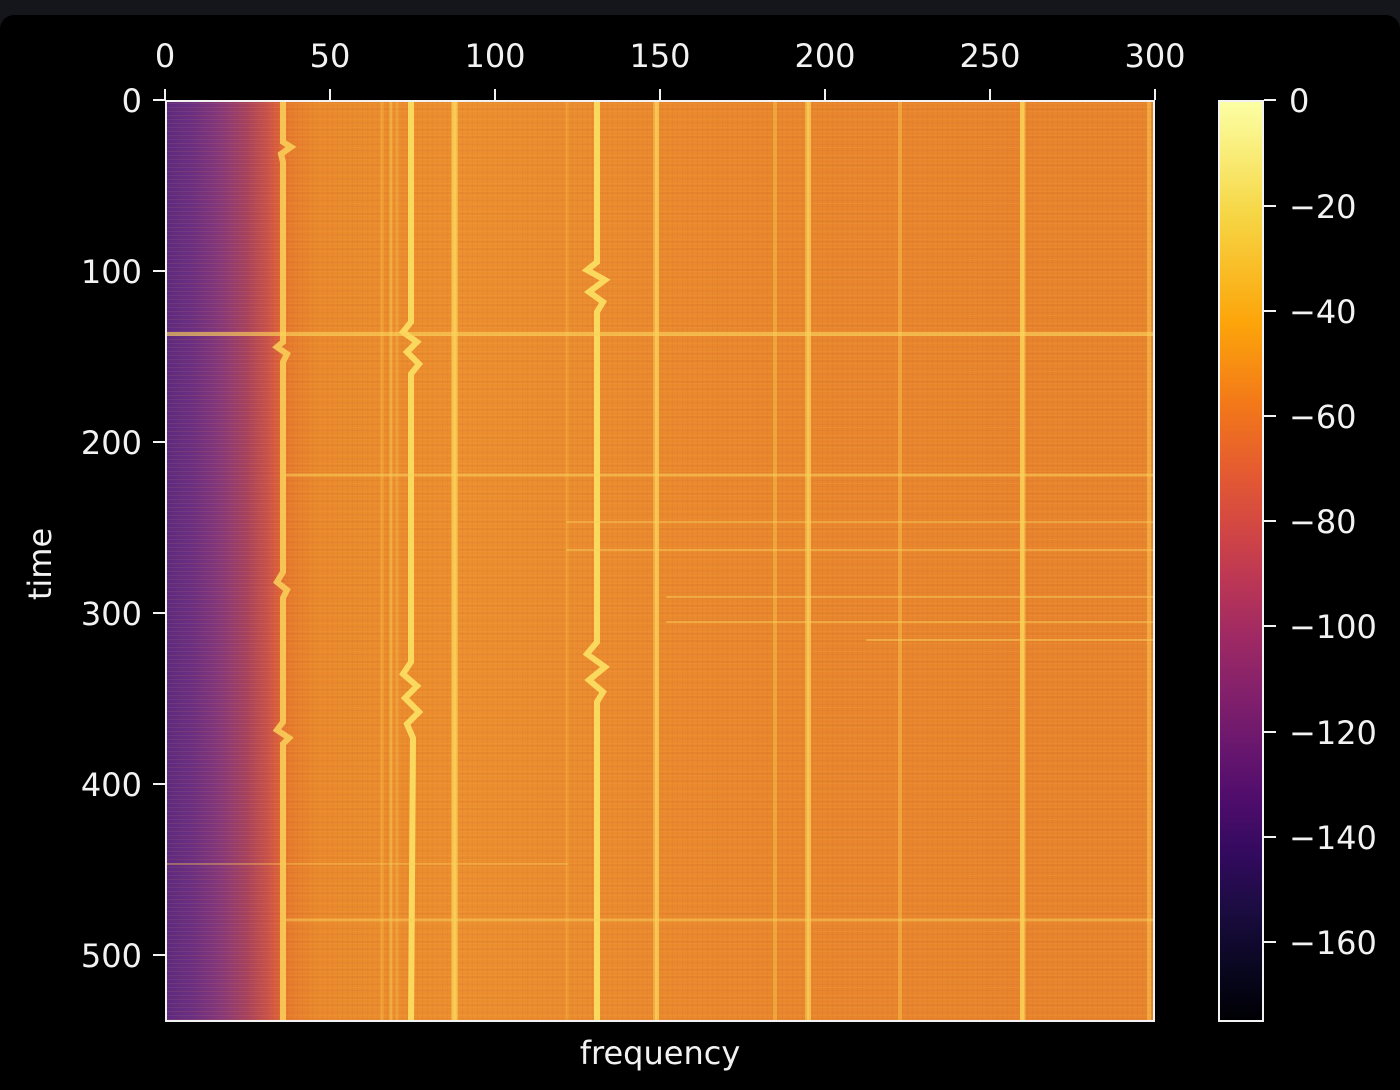  I want to click on colorbar-tick-label: −40, so click(1323, 312).